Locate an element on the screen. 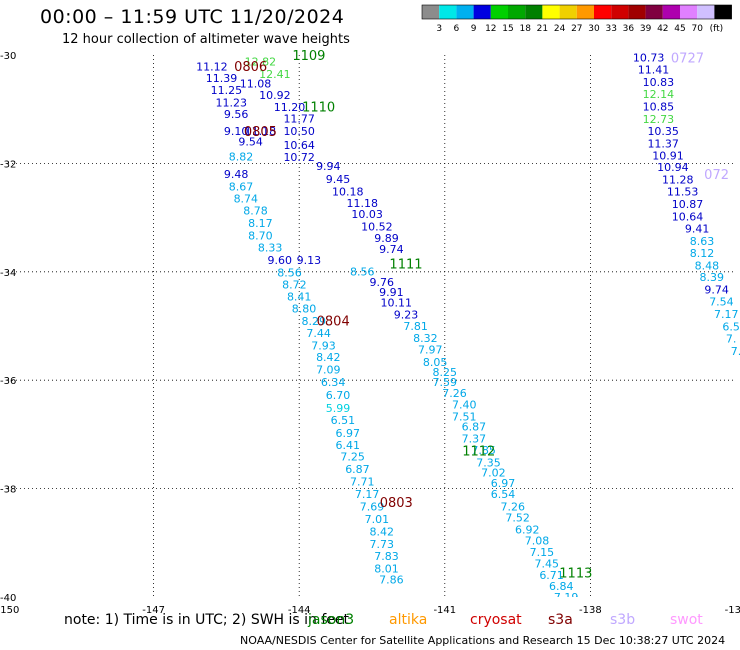 This screenshot has height=650, width=740. colorbar-tick-label: 24 is located at coordinates (560, 29).